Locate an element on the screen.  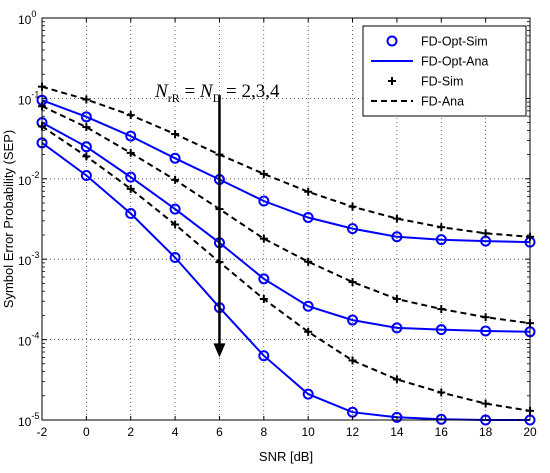
legend-label: FD-Ana is located at coordinates (442, 102).